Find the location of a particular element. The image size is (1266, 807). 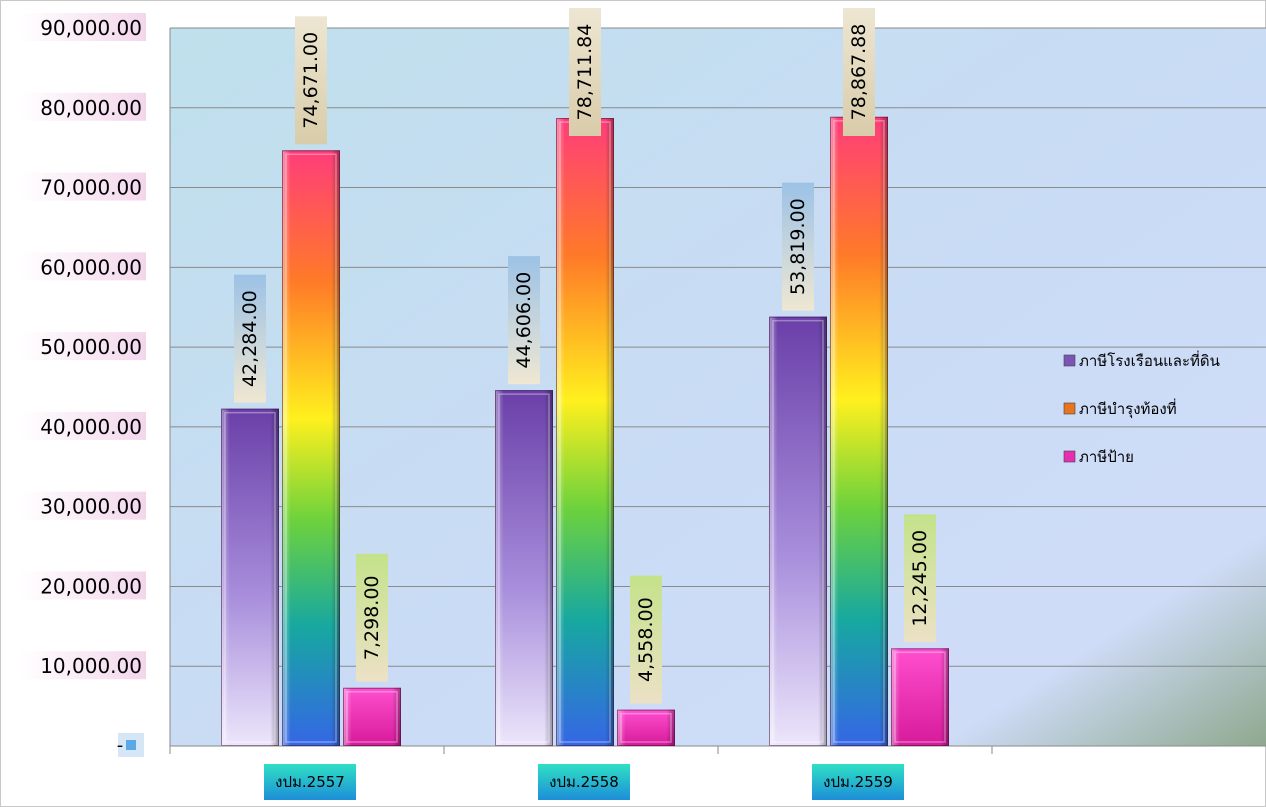

y-tick-label: 20,000.00 is located at coordinates (83, 585).